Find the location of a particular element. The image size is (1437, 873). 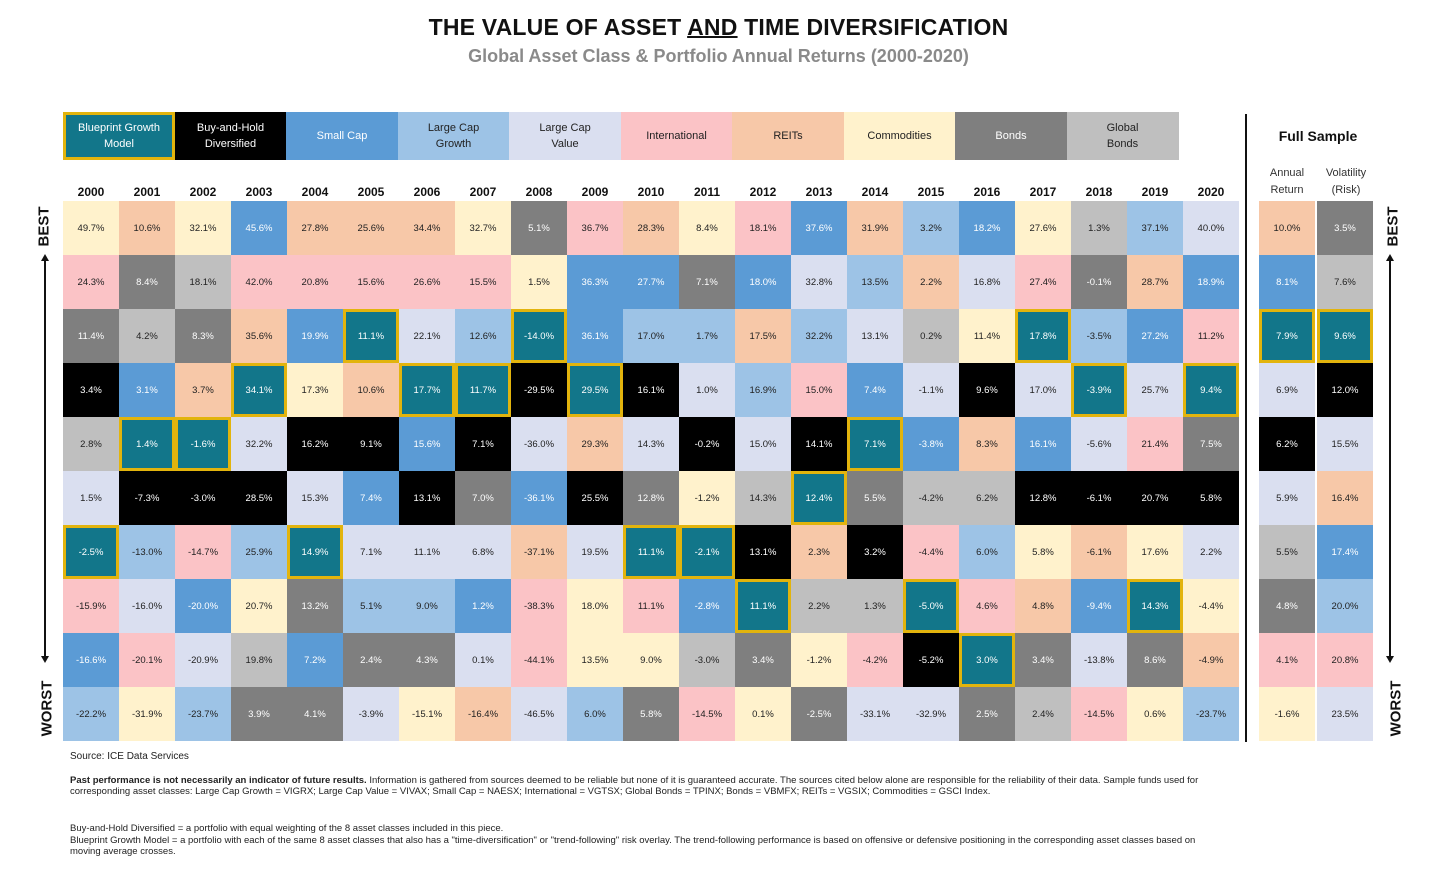

return-cell: 1.2% is located at coordinates (483, 606).